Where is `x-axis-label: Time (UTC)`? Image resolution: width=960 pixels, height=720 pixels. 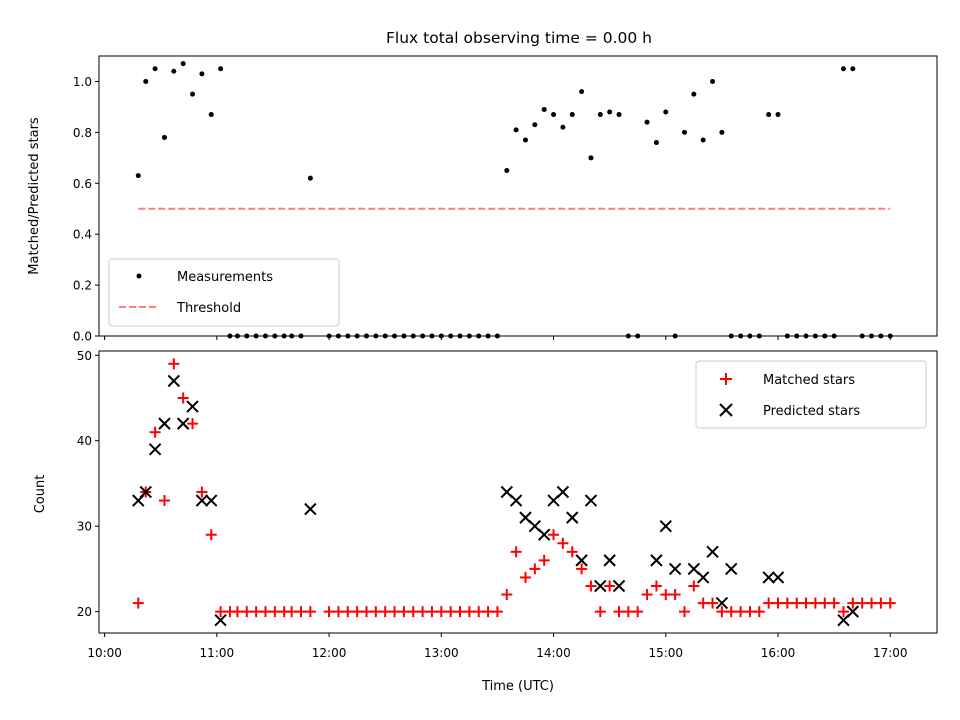 x-axis-label: Time (UTC) is located at coordinates (517, 686).